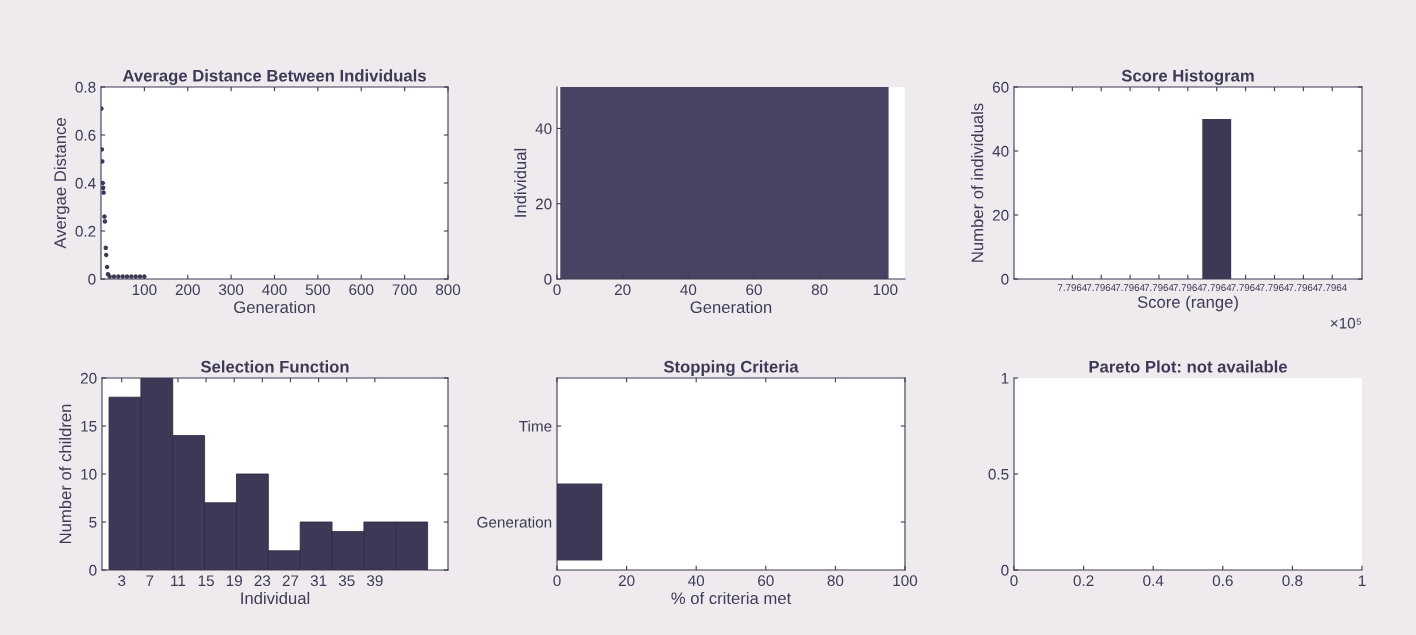 The width and height of the screenshot is (1416, 635). Describe the element at coordinates (274, 77) in the screenshot. I see `chart-title: Average Distance Between Individuals` at that location.